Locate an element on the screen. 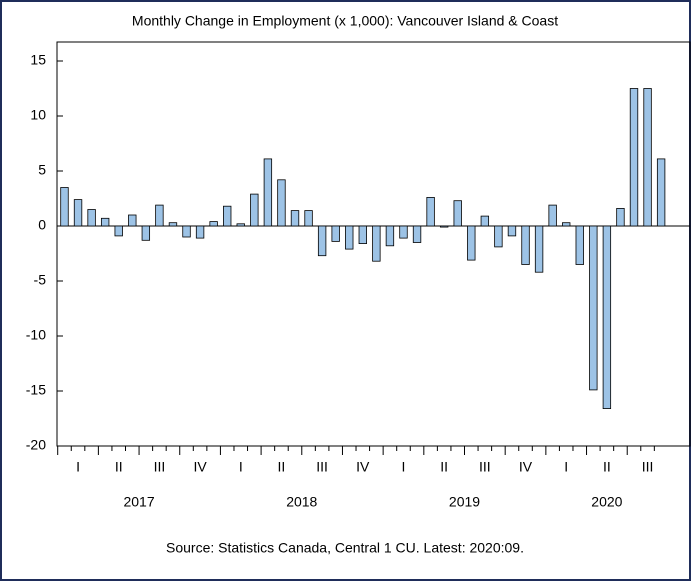  y-tick-label: -15 is located at coordinates (36, 390).